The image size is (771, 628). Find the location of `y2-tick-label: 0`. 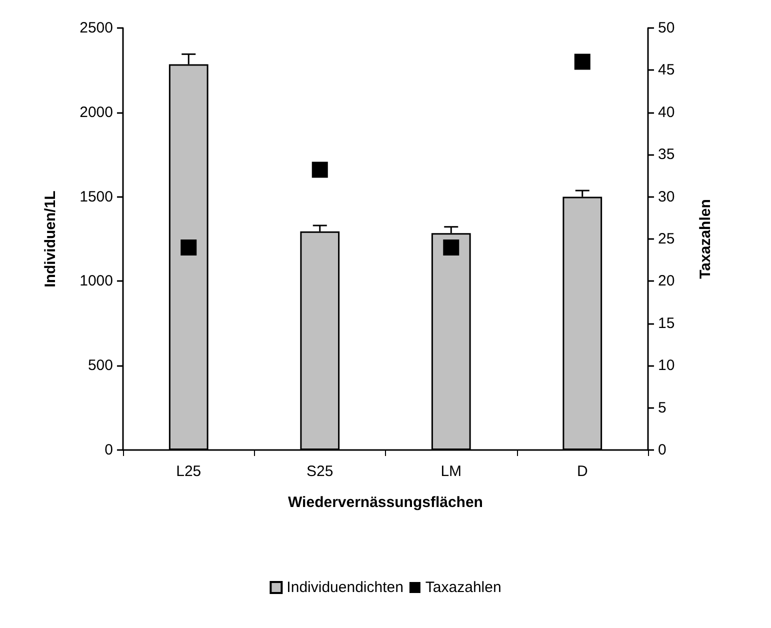

y2-tick-label: 0 is located at coordinates (662, 450).